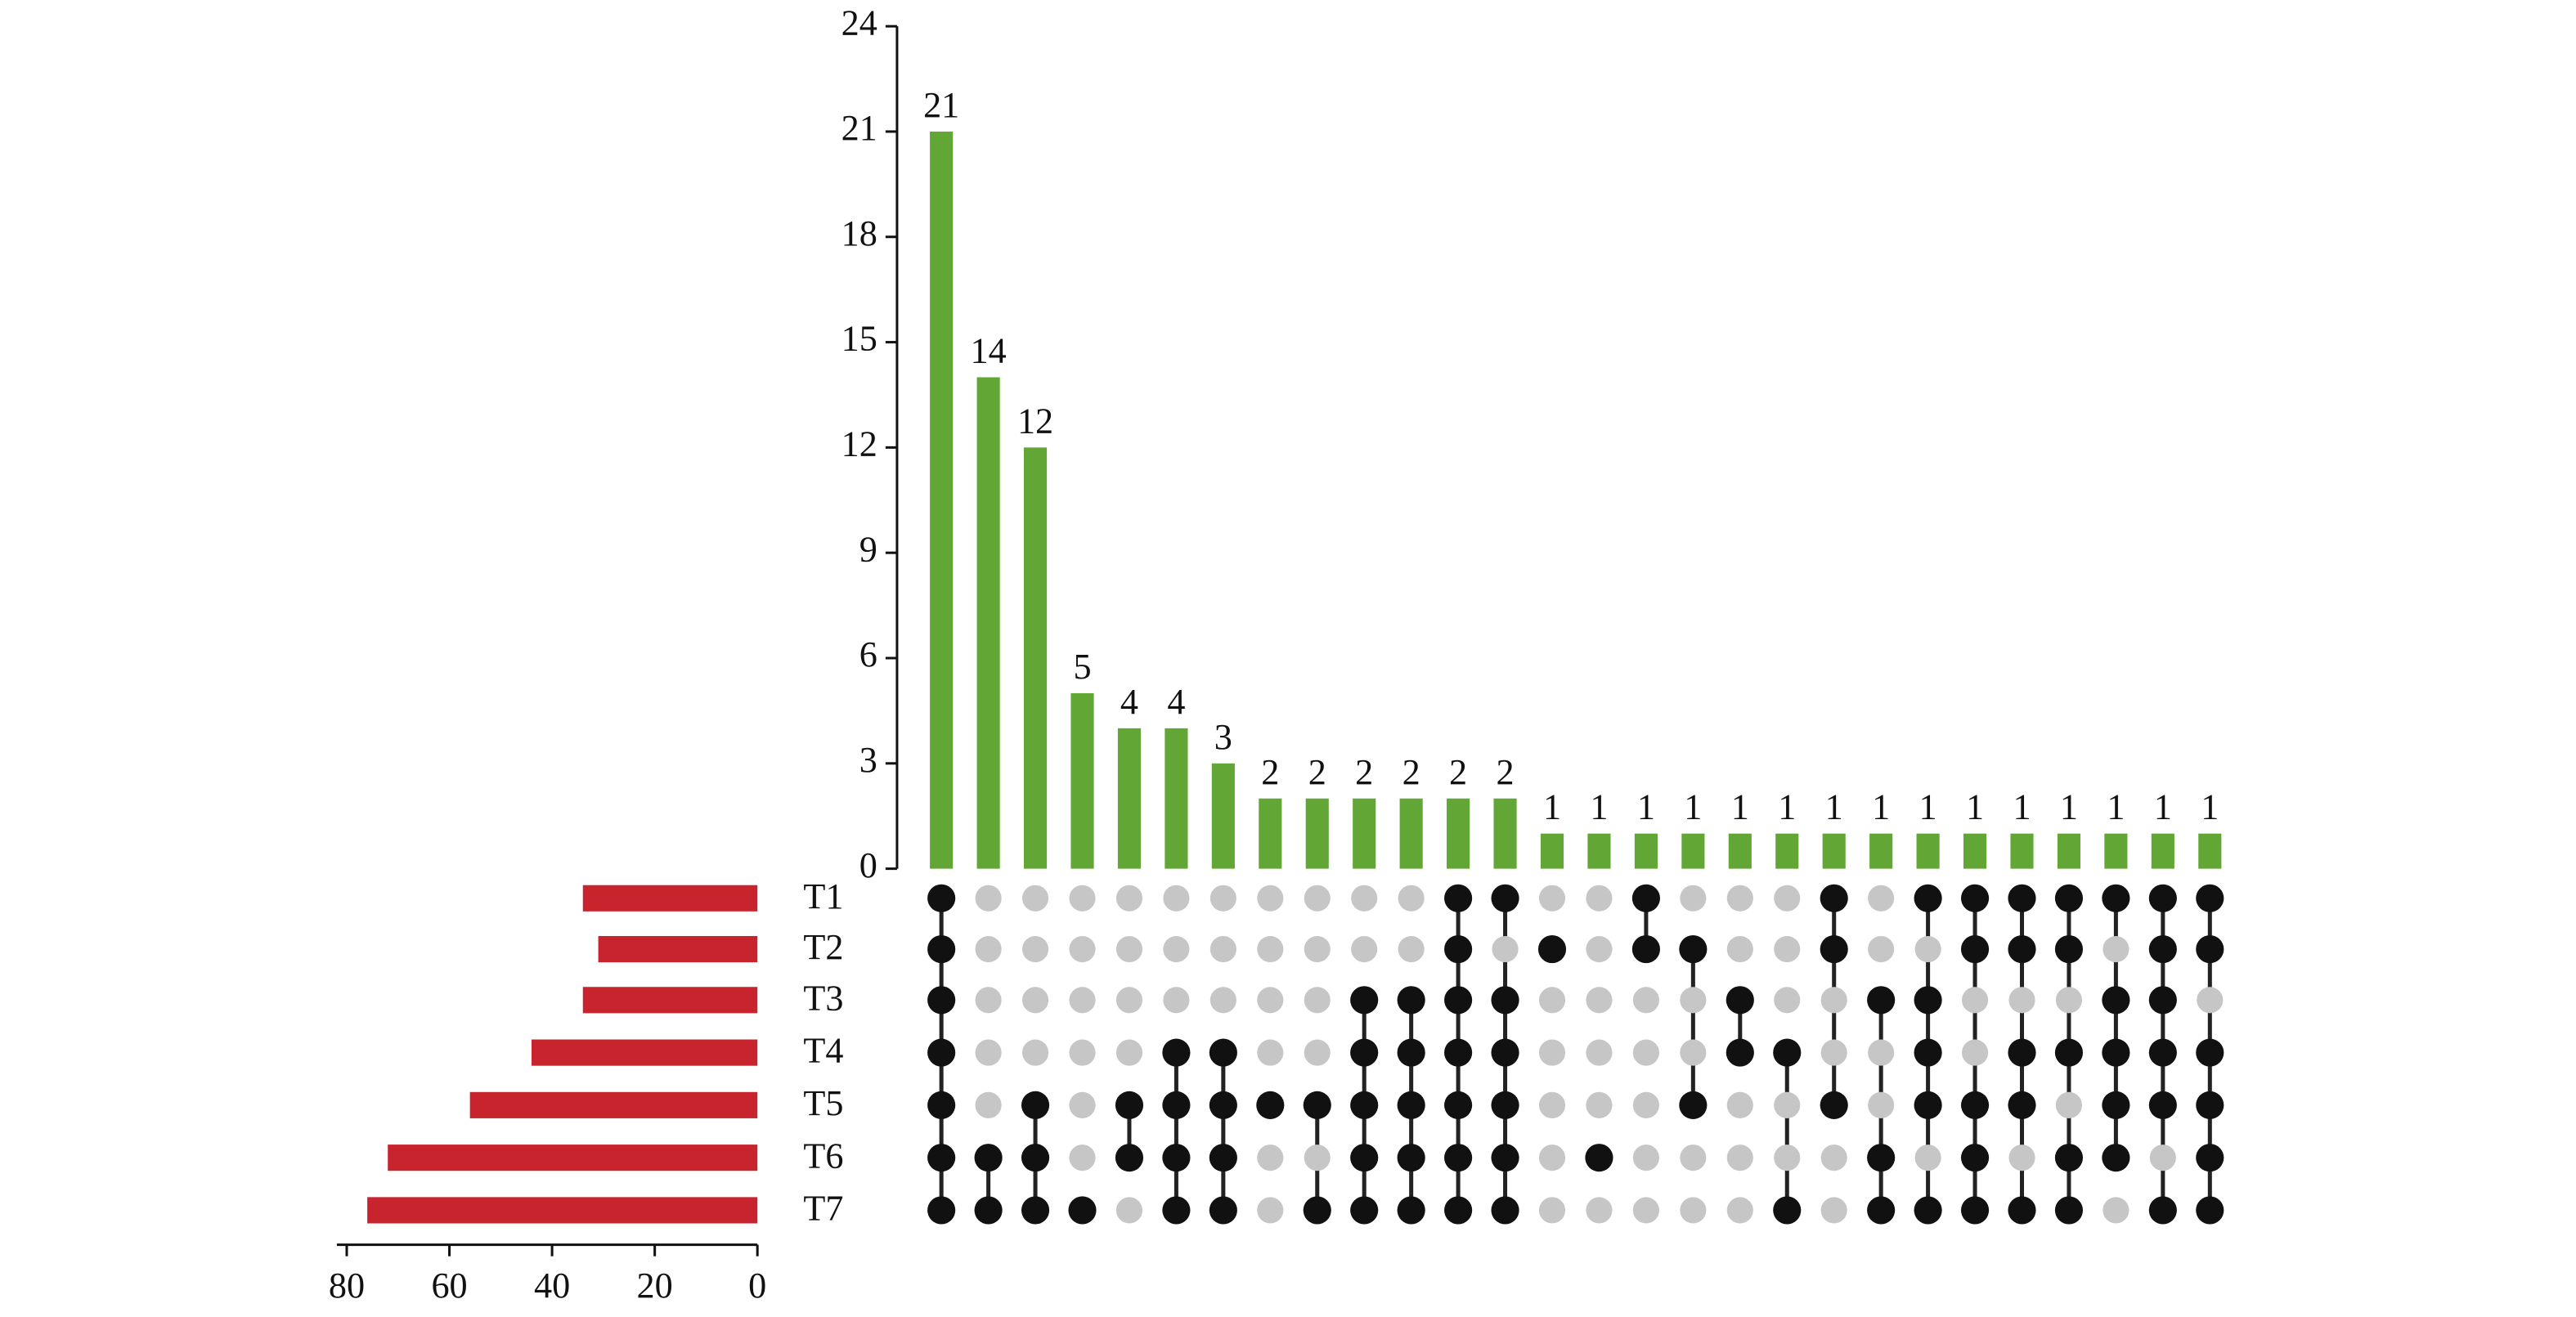  Describe the element at coordinates (823, 947) in the screenshot. I see `set-label: T2` at that location.